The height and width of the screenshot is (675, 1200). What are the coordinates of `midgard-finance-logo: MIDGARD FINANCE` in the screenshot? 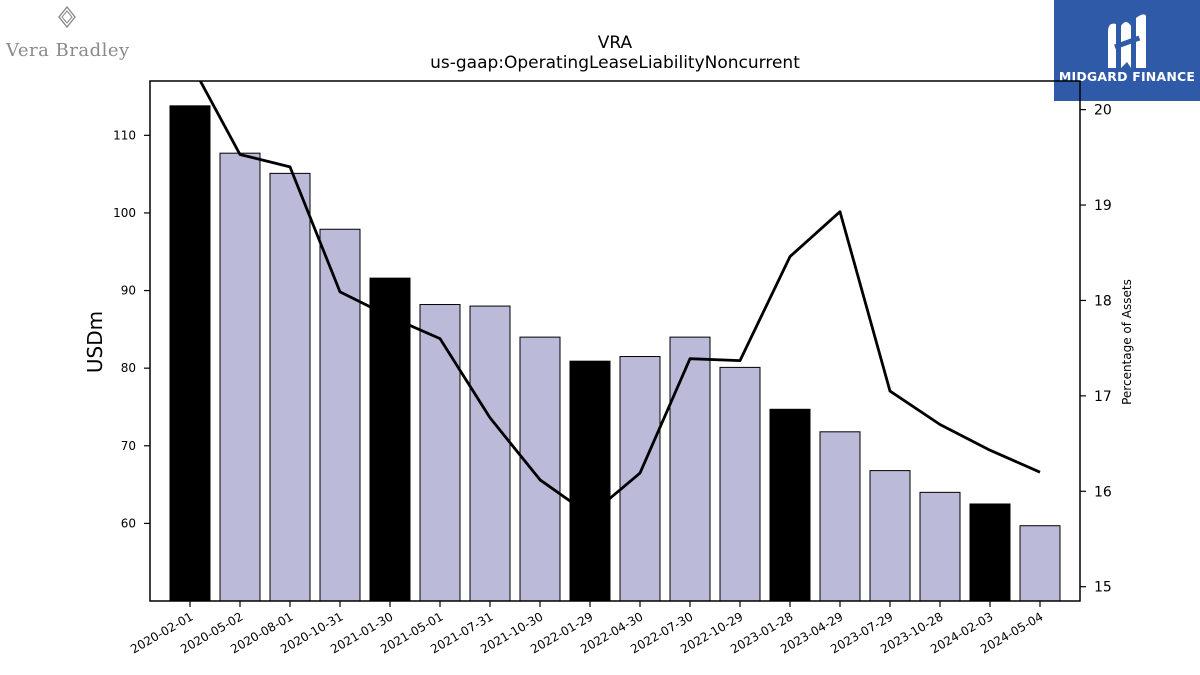 It's located at (1127, 50).